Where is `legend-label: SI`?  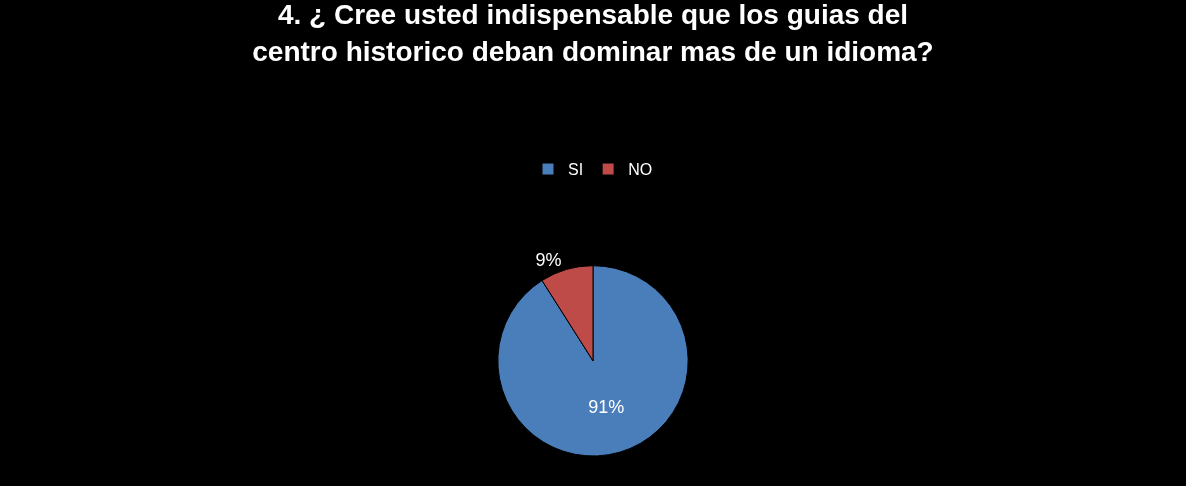
legend-label: SI is located at coordinates (576, 170).